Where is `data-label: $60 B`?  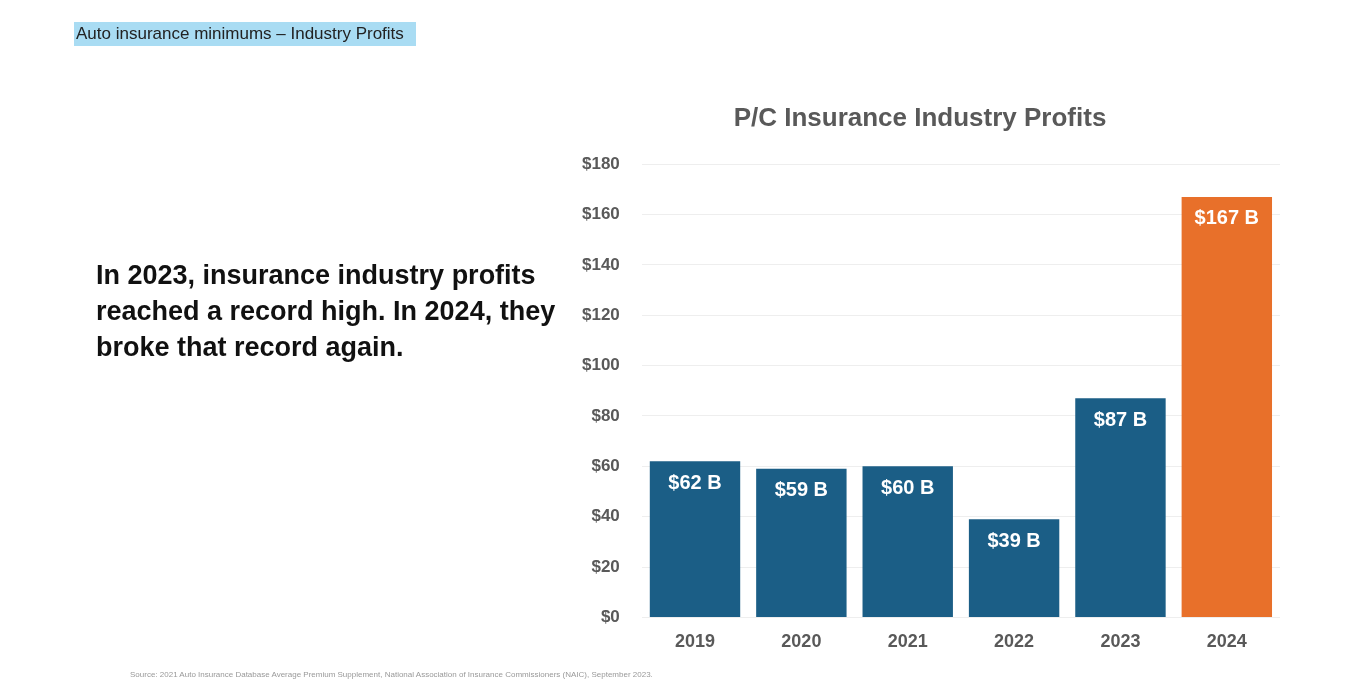 data-label: $60 B is located at coordinates (908, 486).